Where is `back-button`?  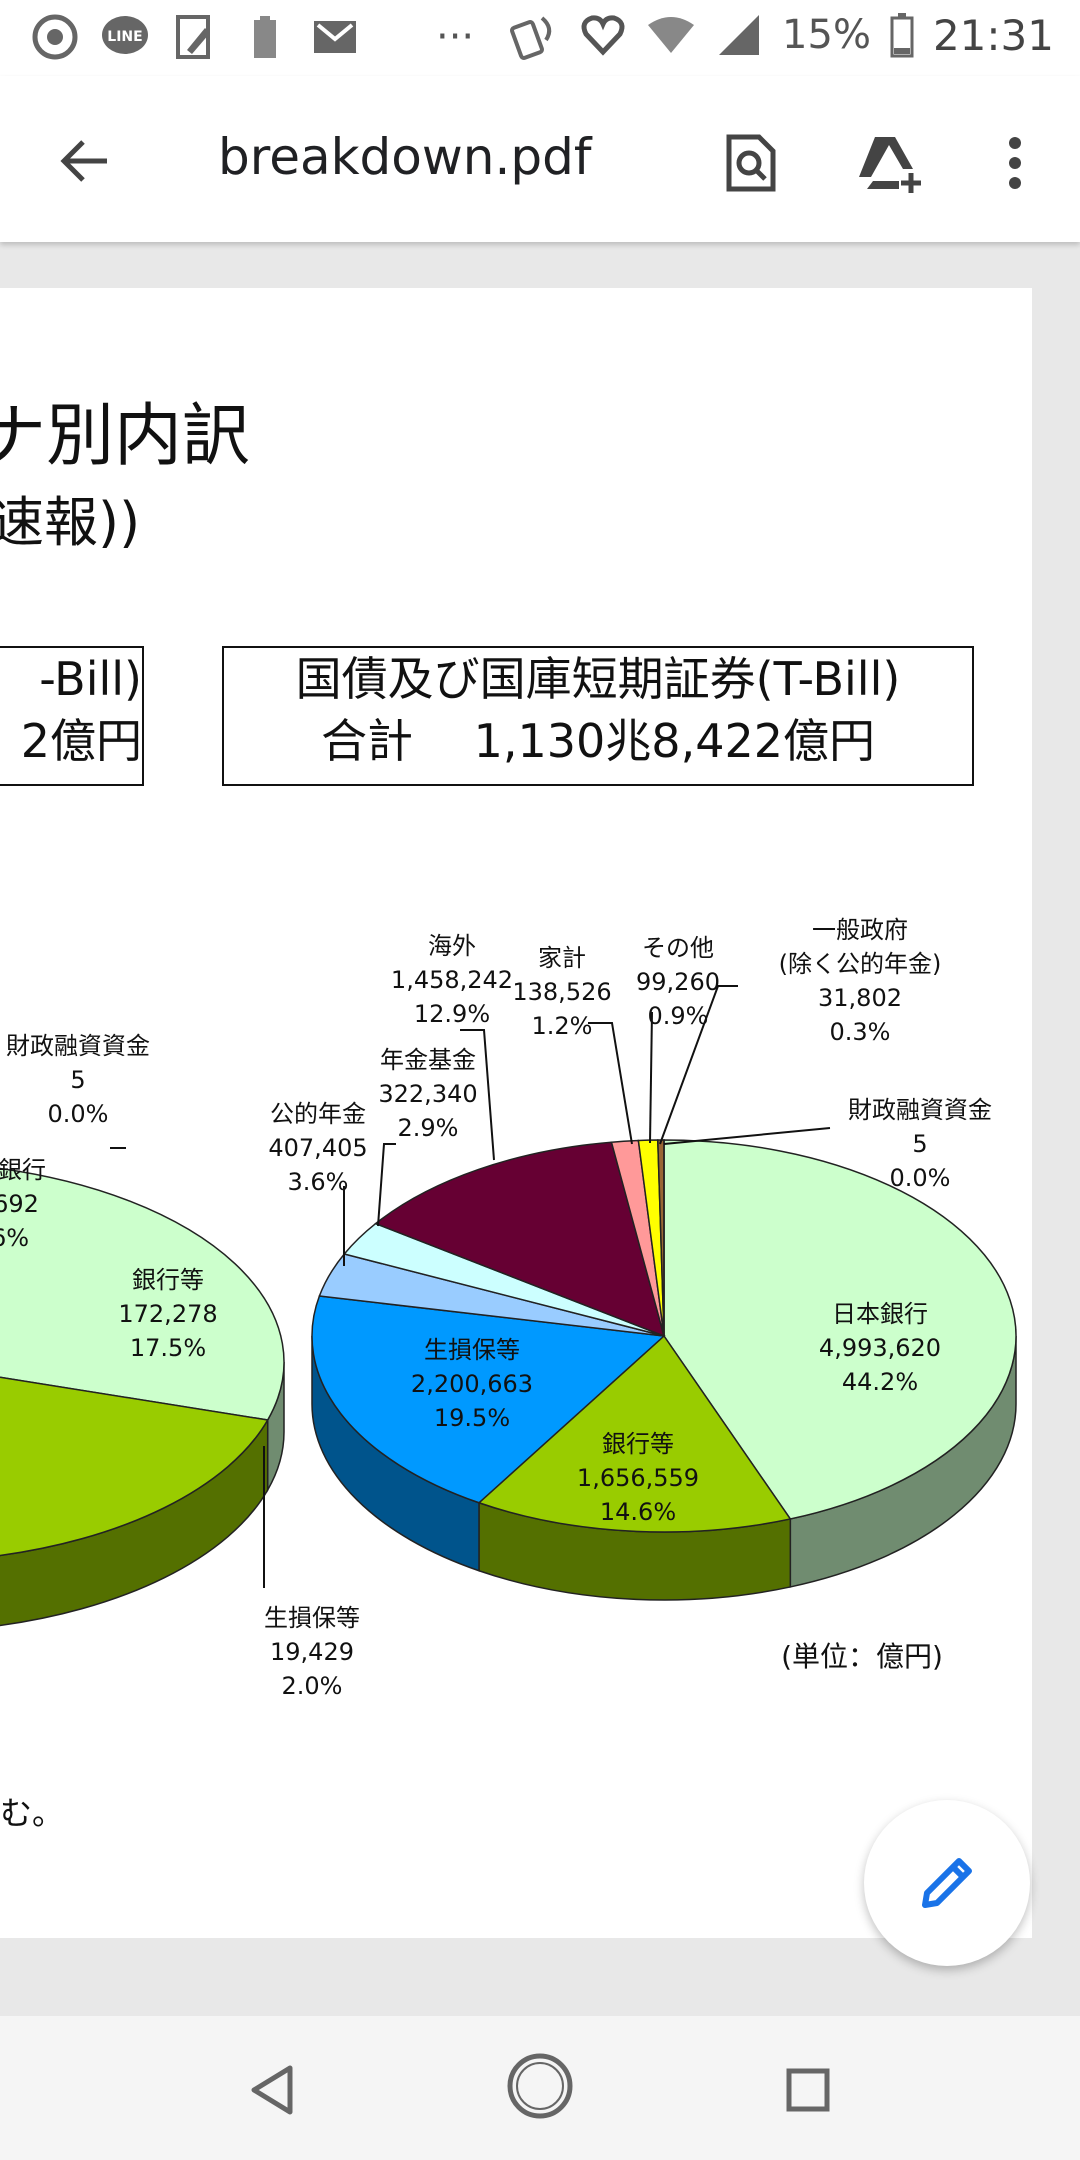
back-button is located at coordinates (85, 161).